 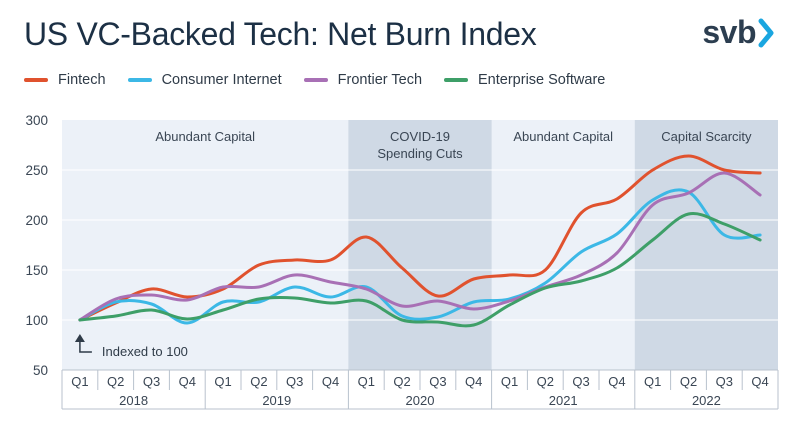 What do you see at coordinates (420, 400) in the screenshot?
I see `x-tick-label-year: 2020` at bounding box center [420, 400].